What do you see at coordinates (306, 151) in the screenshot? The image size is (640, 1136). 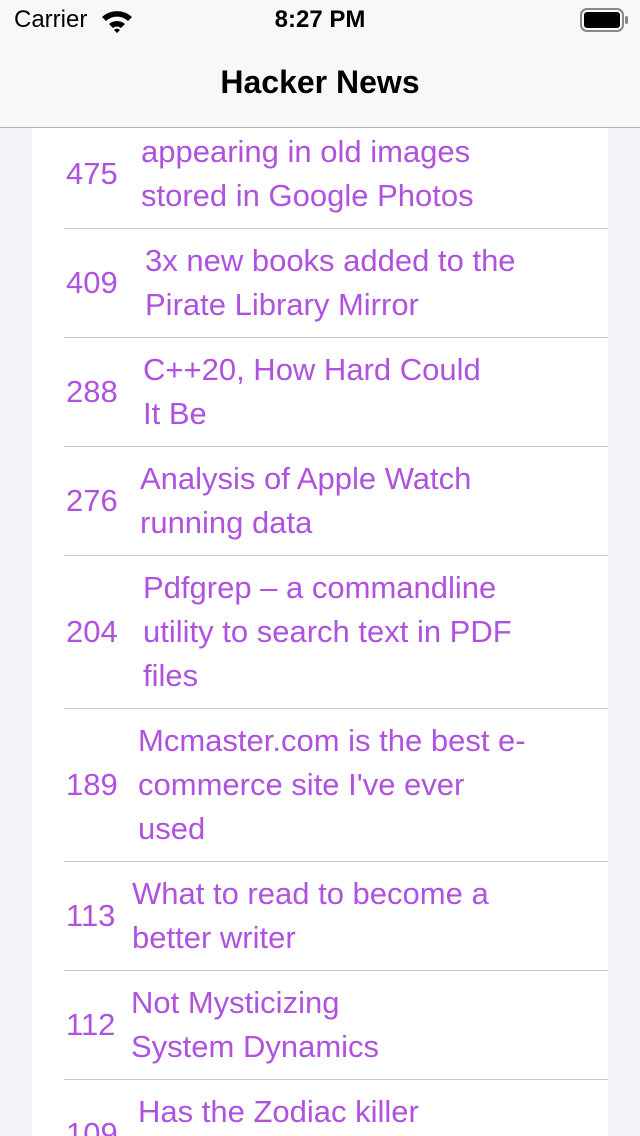 I see `story-title: appearing in old images` at bounding box center [306, 151].